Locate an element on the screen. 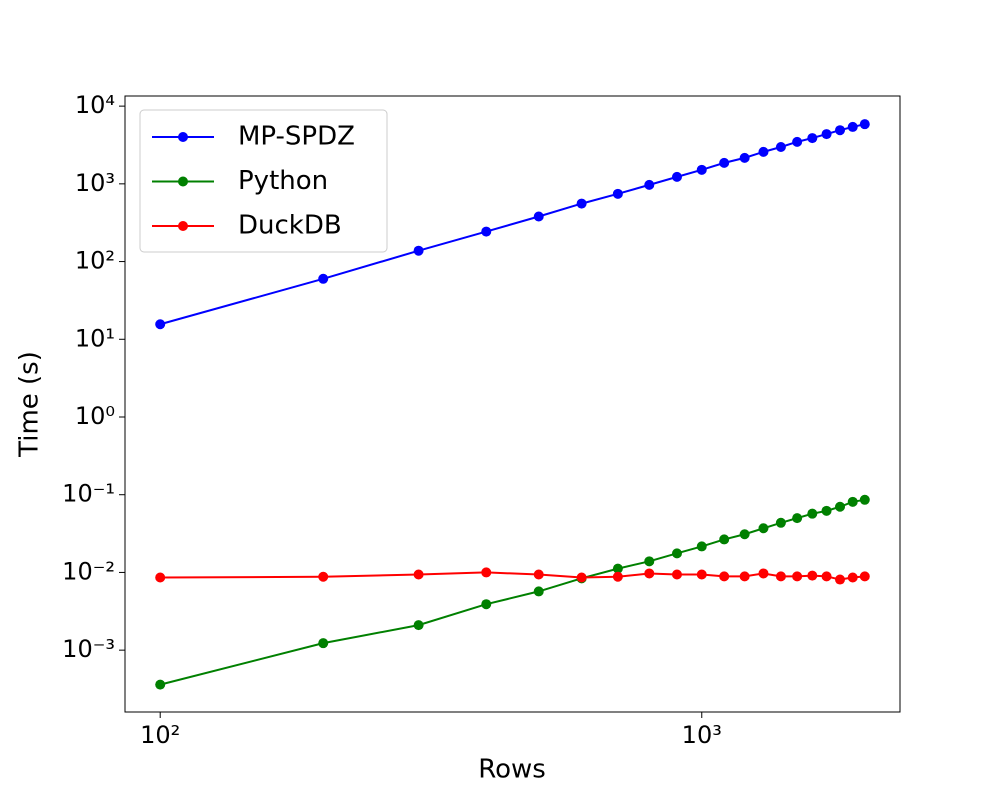  y-tick-label: 10⁻³ is located at coordinates (88, 649).